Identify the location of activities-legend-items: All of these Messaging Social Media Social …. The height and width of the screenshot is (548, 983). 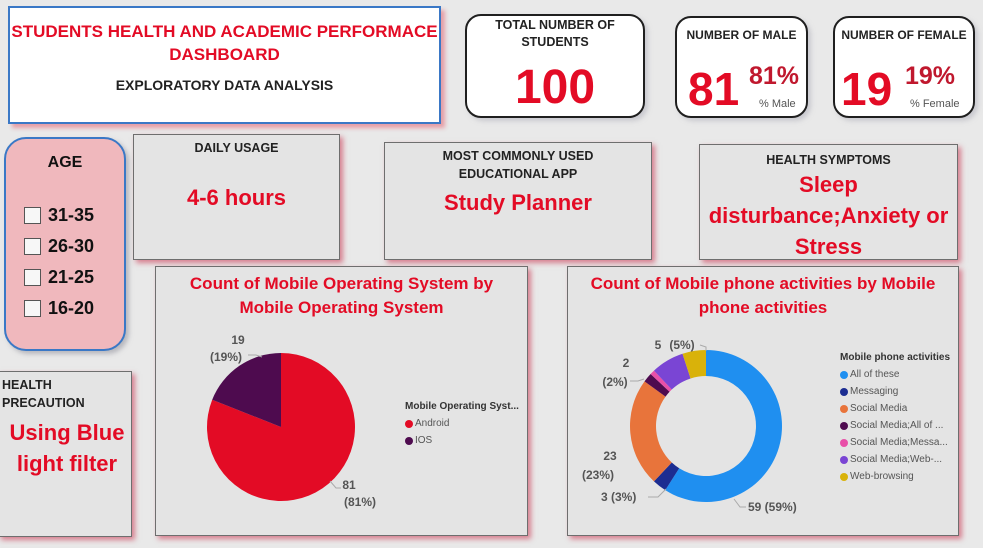
(899, 425).